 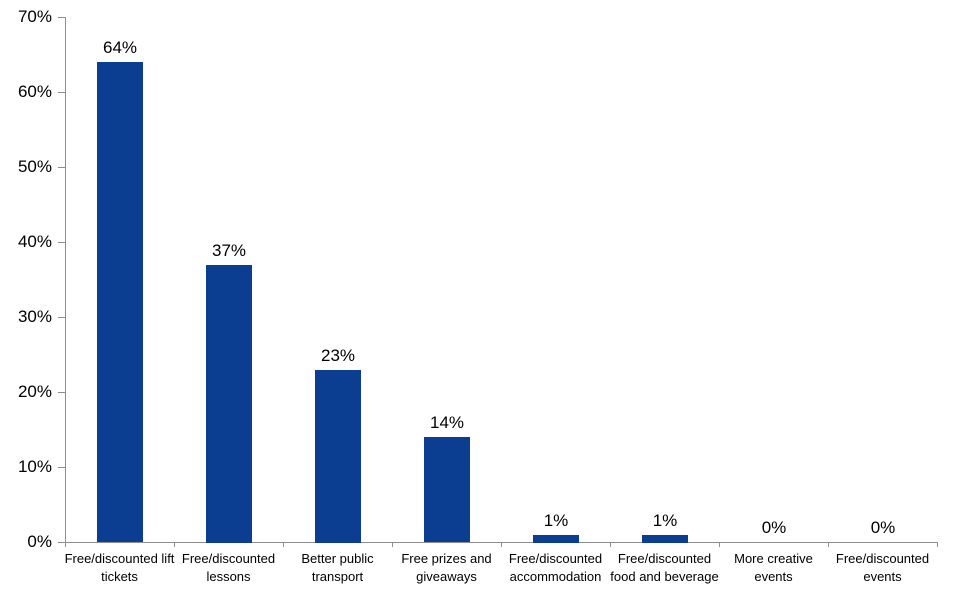 I want to click on x-category-label: Free prizes and giveaways, so click(x=446, y=567).